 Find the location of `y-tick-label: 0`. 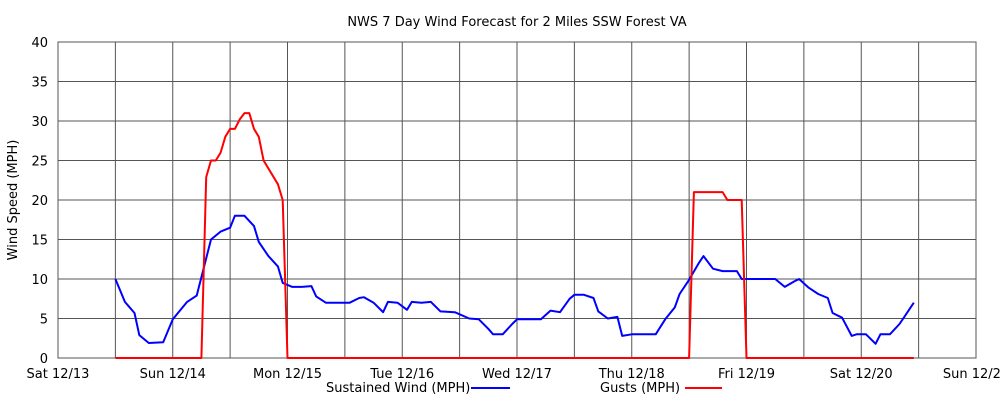

y-tick-label: 0 is located at coordinates (44, 359).